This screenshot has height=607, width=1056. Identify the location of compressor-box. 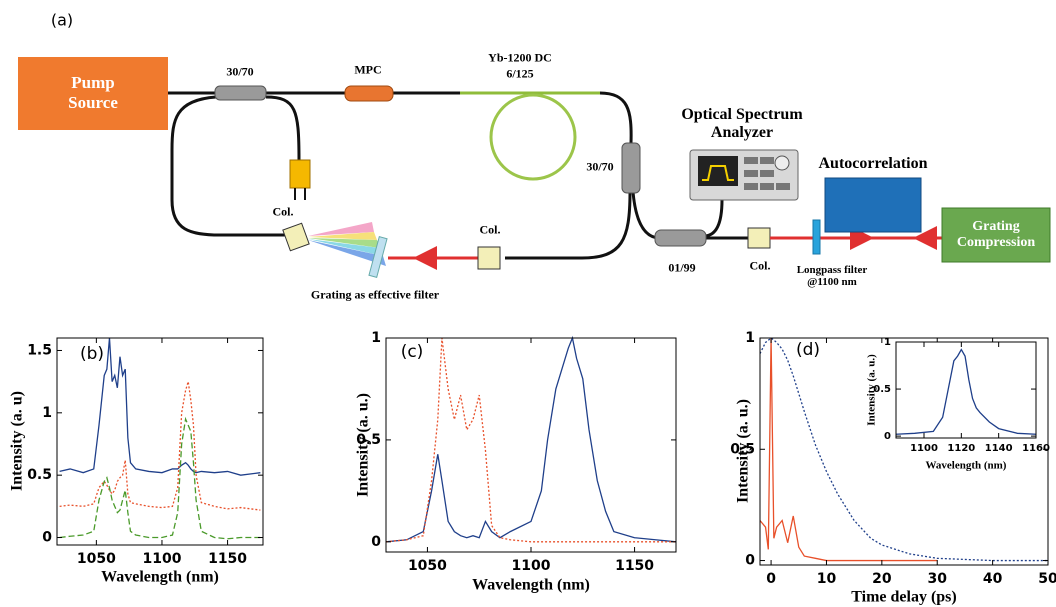
(996, 235).